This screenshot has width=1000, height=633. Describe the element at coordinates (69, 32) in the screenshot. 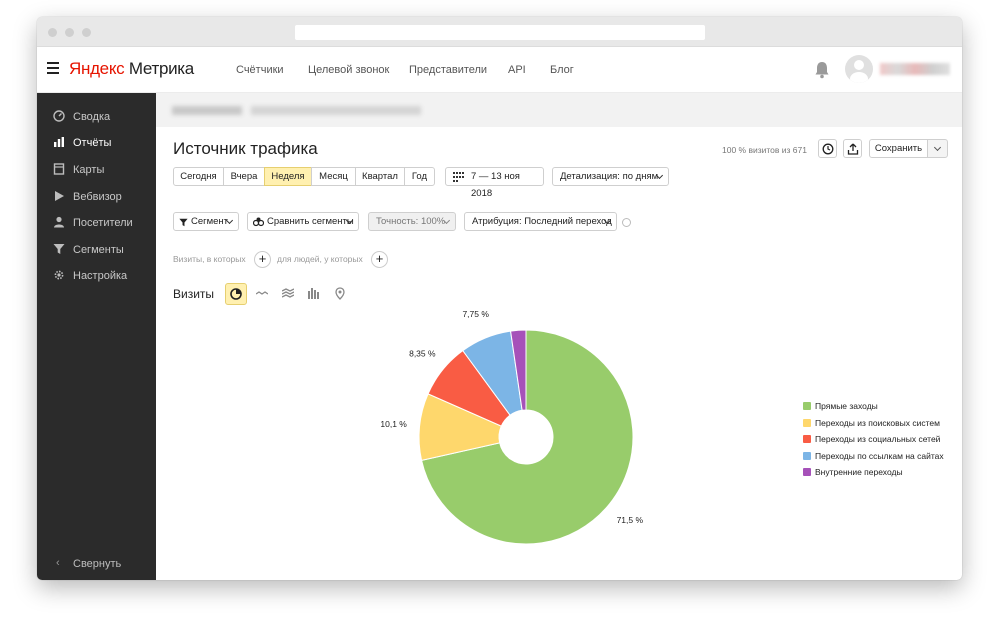

I see `window-minimize-dot` at that location.